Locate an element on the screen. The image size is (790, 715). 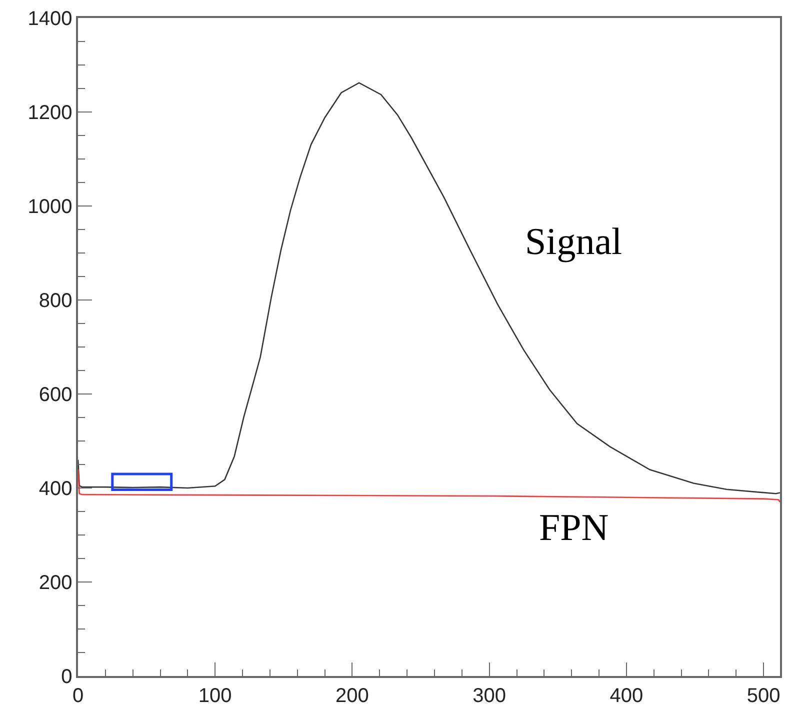
y-tick-label: 1000 is located at coordinates (50, 207).